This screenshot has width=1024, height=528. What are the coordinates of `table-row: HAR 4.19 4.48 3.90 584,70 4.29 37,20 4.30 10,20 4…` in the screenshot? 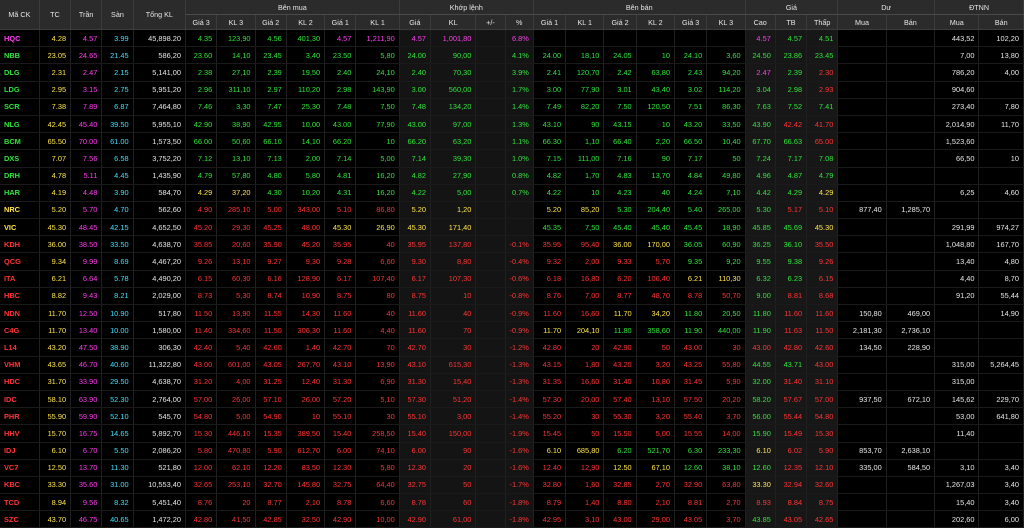 It's located at (512, 193).